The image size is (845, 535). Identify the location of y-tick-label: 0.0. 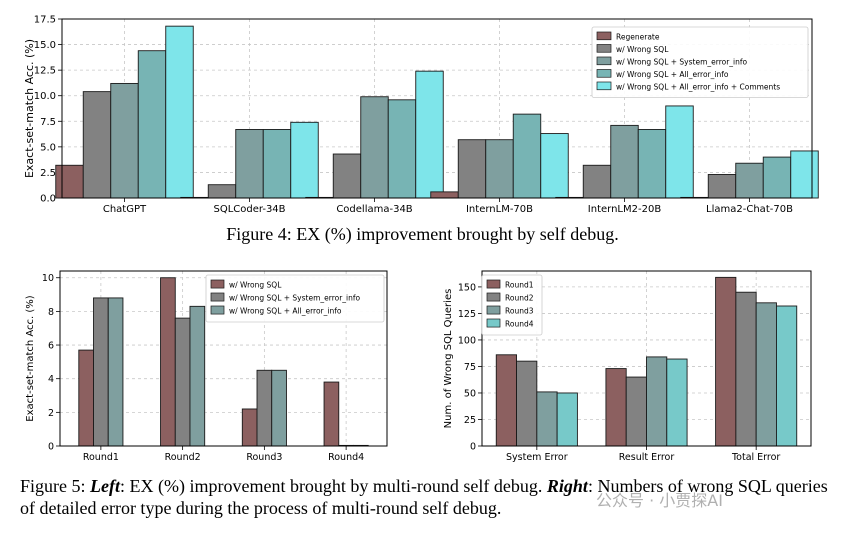
(48, 199).